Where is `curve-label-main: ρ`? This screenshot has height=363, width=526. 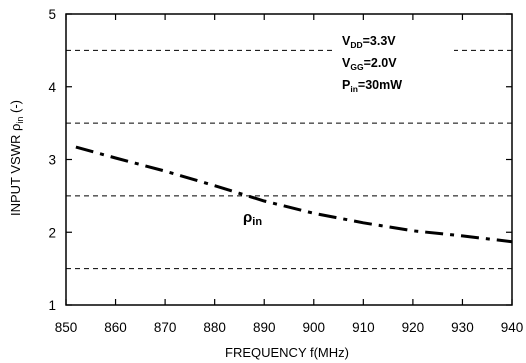 curve-label-main: ρ is located at coordinates (247, 217).